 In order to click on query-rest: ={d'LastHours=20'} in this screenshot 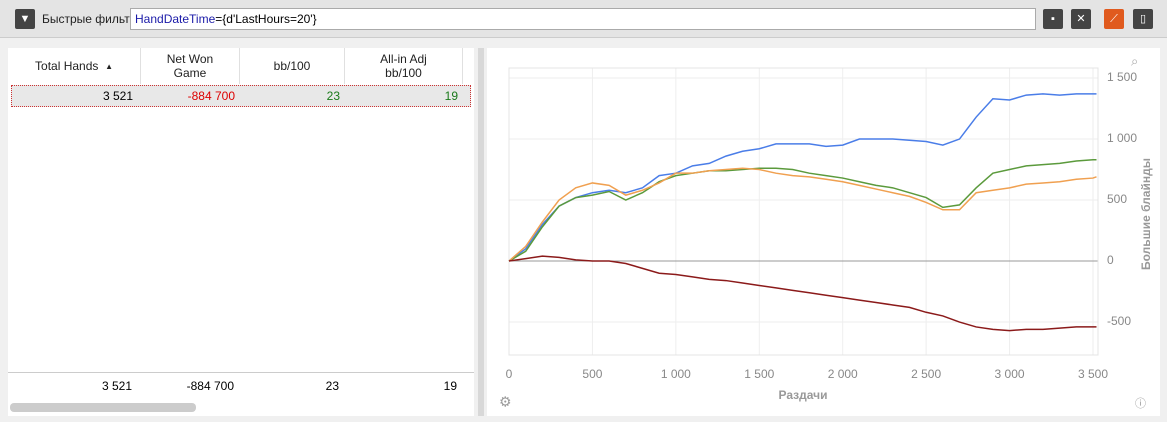, I will do `click(266, 19)`.